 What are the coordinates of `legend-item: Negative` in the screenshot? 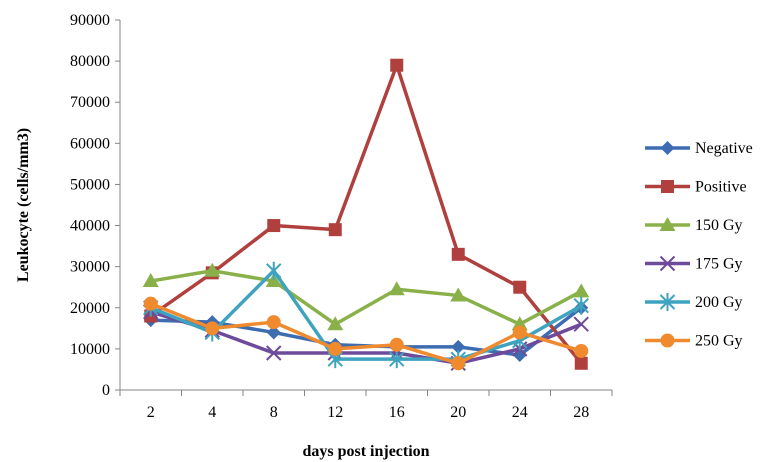 It's located at (699, 148).